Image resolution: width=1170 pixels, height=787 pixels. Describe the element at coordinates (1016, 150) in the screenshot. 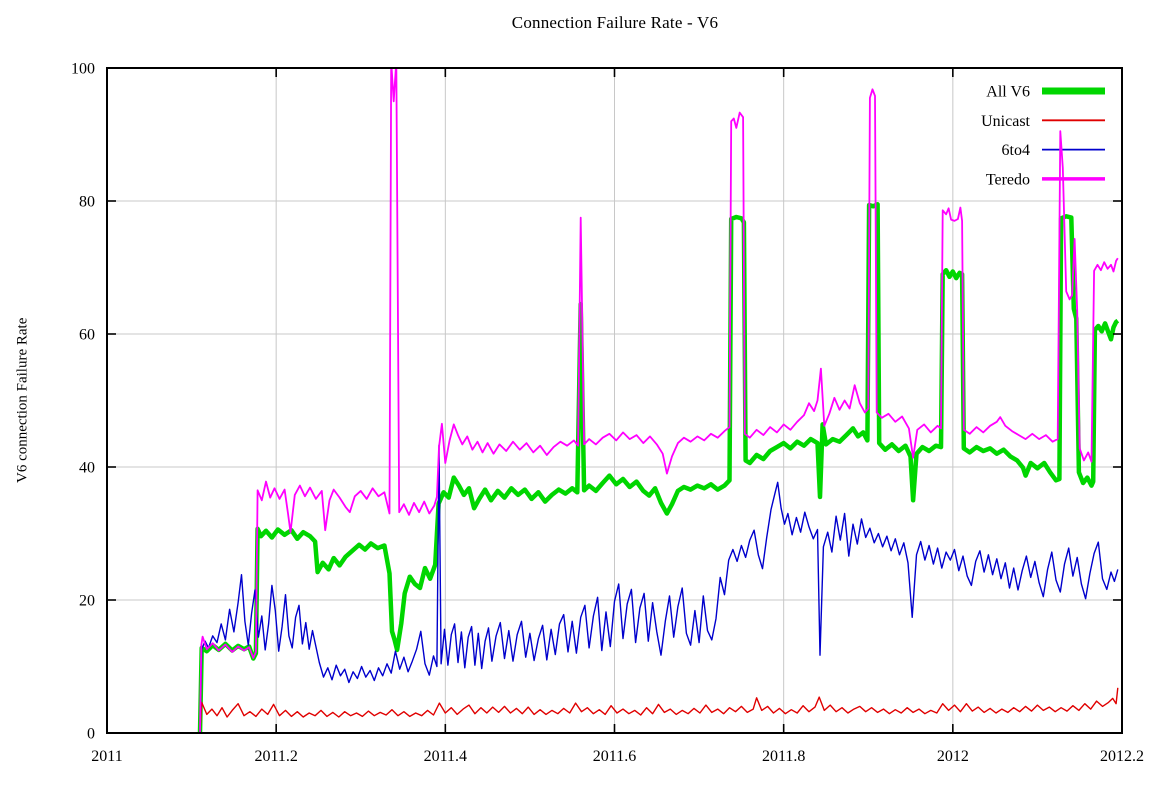

I see `legend-label-6to4: 6to4` at that location.